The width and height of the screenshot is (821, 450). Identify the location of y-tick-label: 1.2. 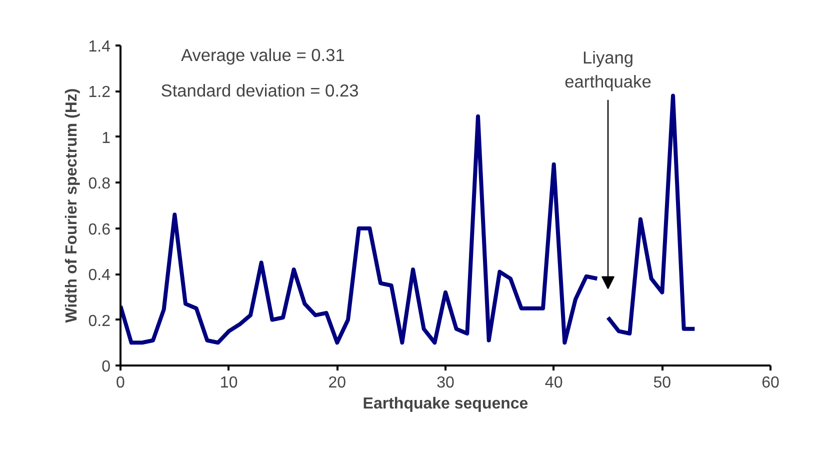
(99, 93).